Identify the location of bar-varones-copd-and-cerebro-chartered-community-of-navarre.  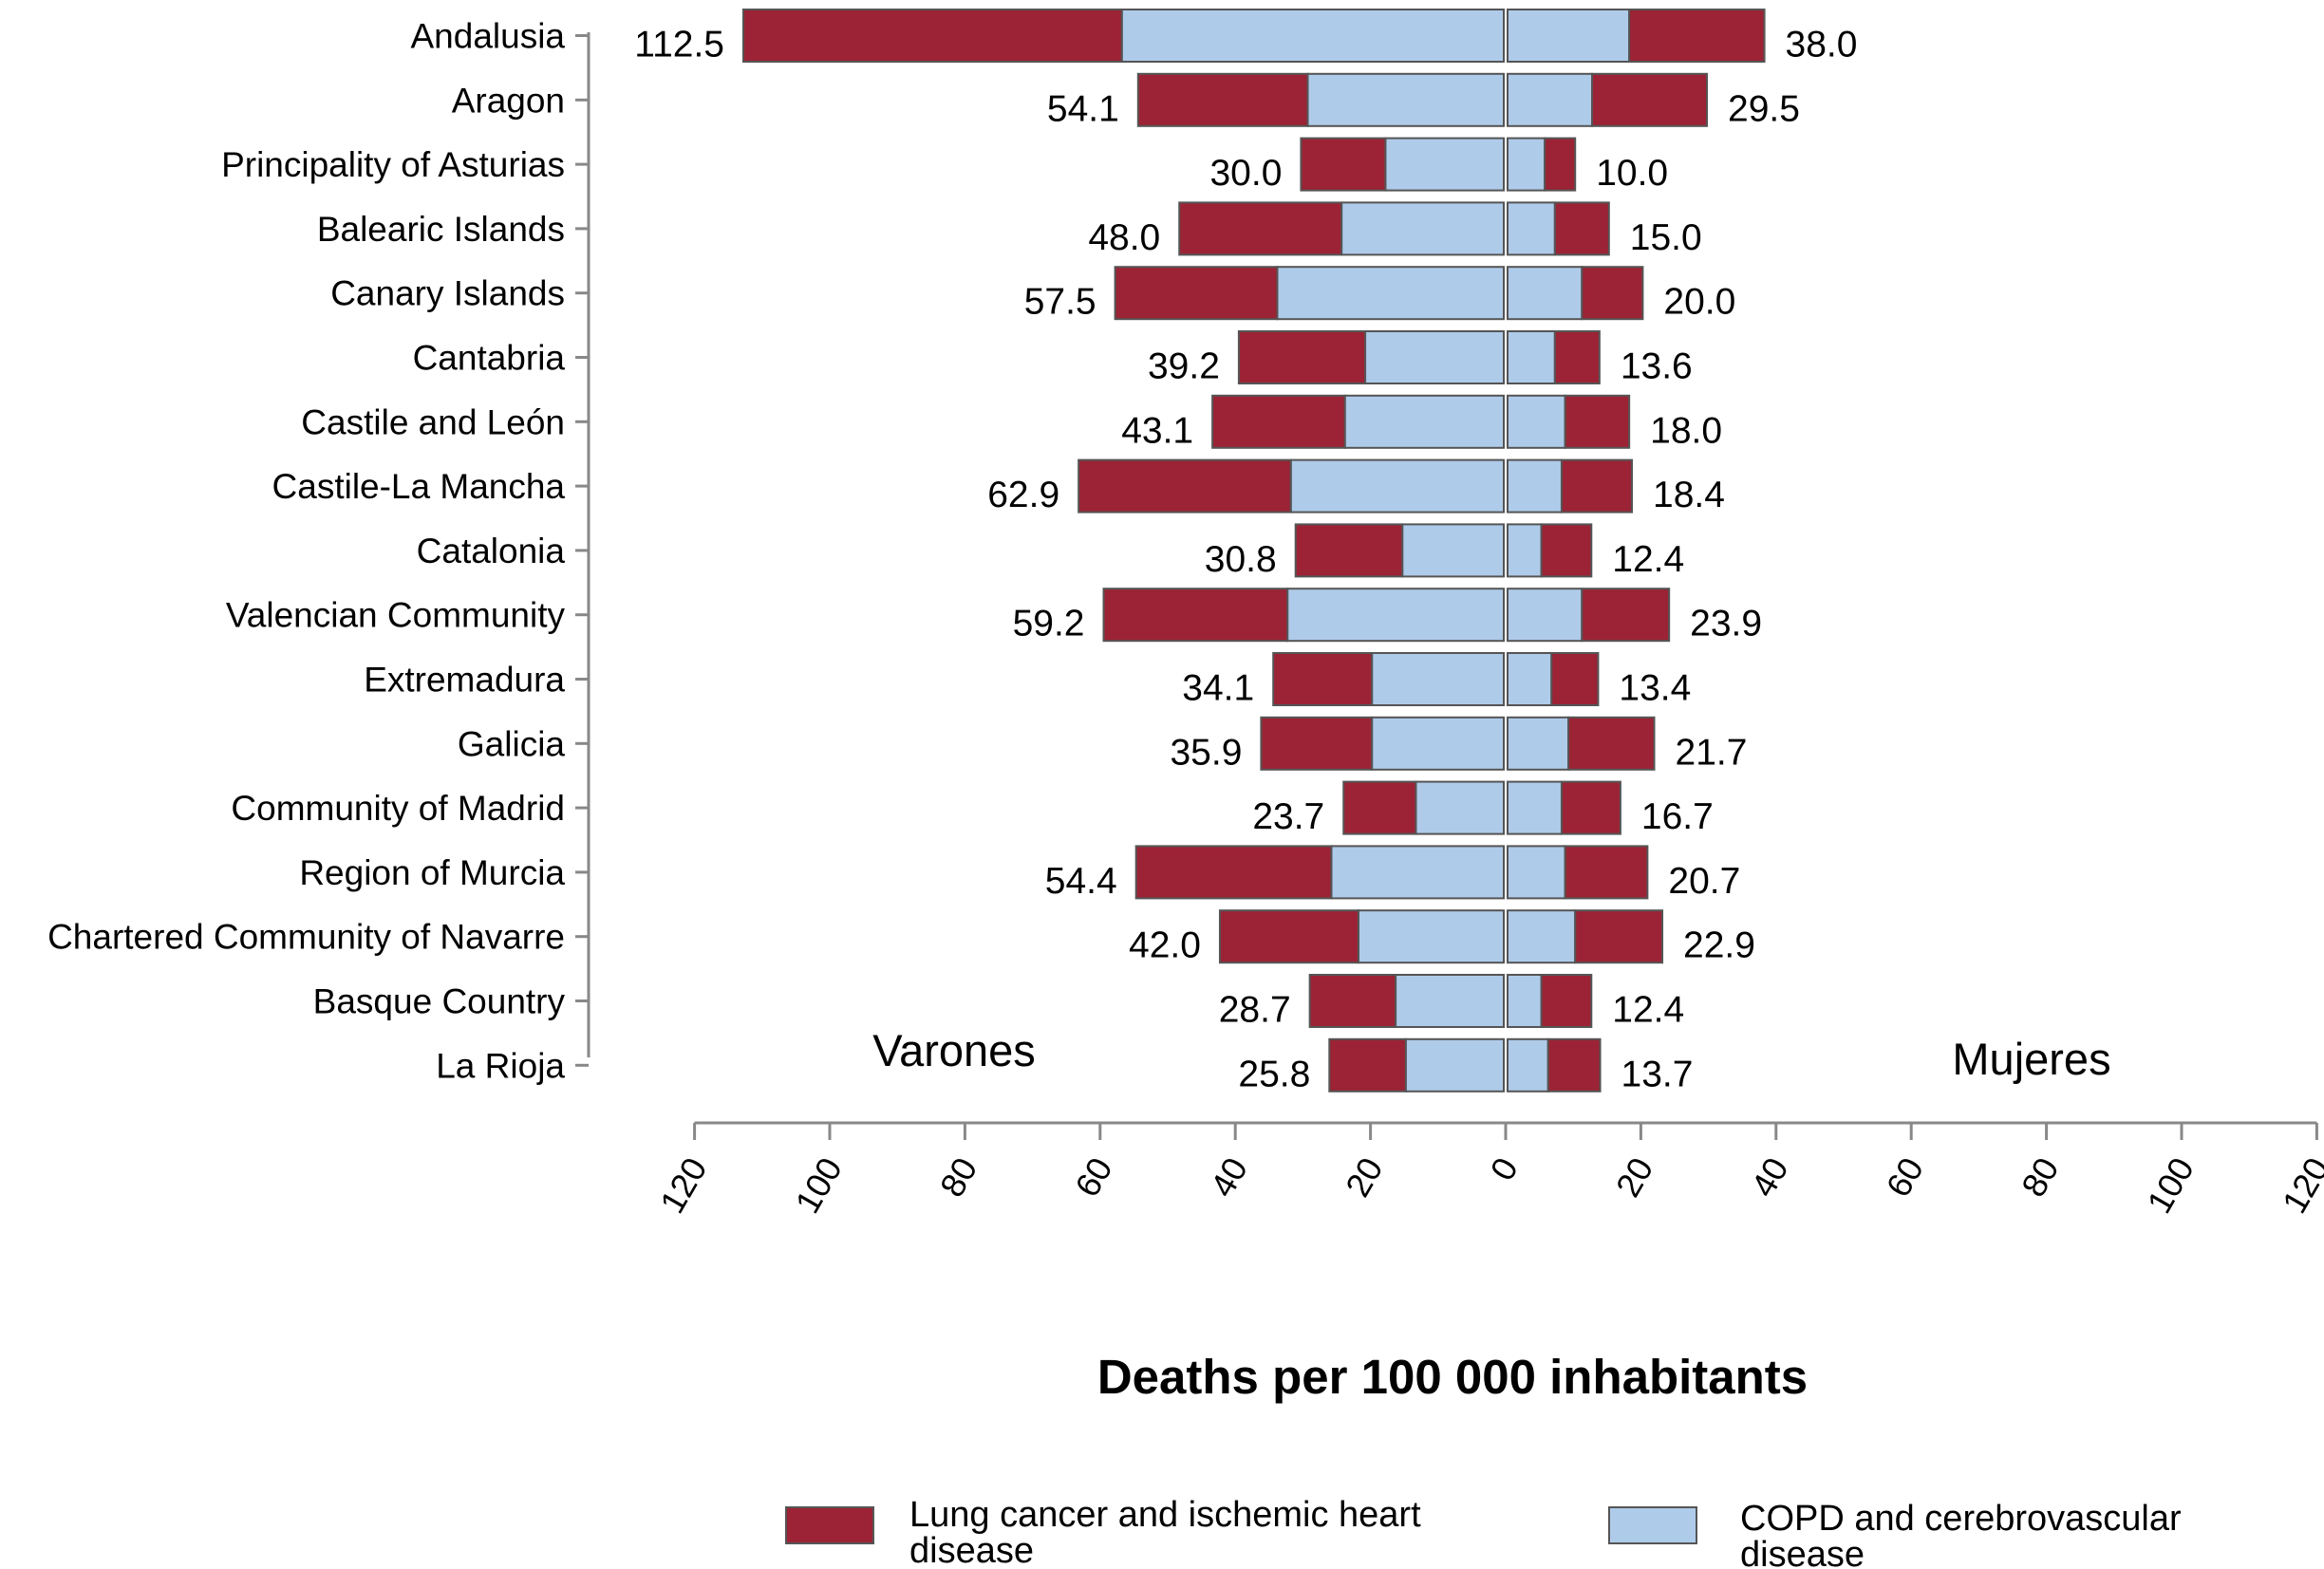
(1431, 936).